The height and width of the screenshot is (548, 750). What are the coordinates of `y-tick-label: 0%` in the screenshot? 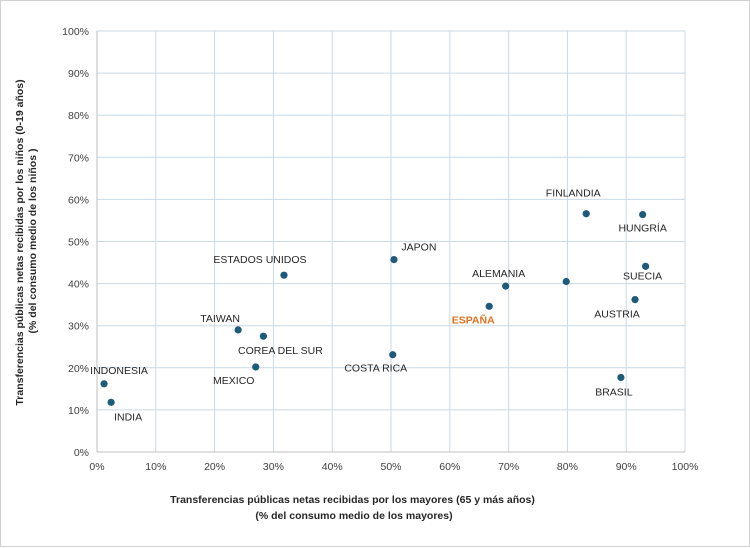 It's located at (81, 453).